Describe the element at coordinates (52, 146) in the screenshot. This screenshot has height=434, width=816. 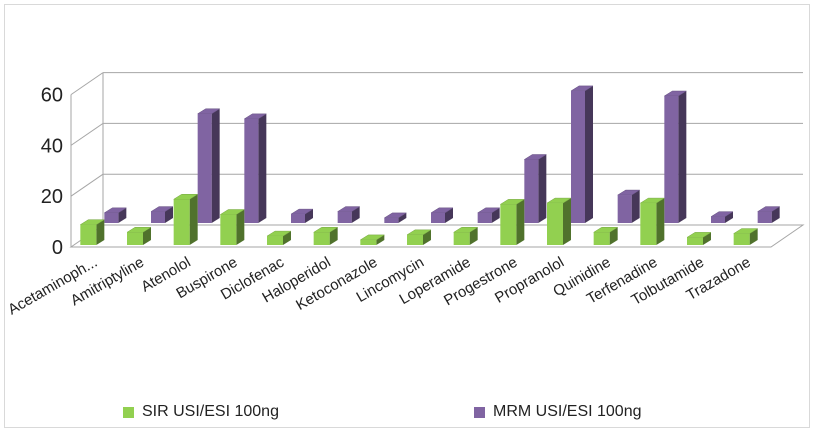
I see `y-tick-label: 40` at that location.